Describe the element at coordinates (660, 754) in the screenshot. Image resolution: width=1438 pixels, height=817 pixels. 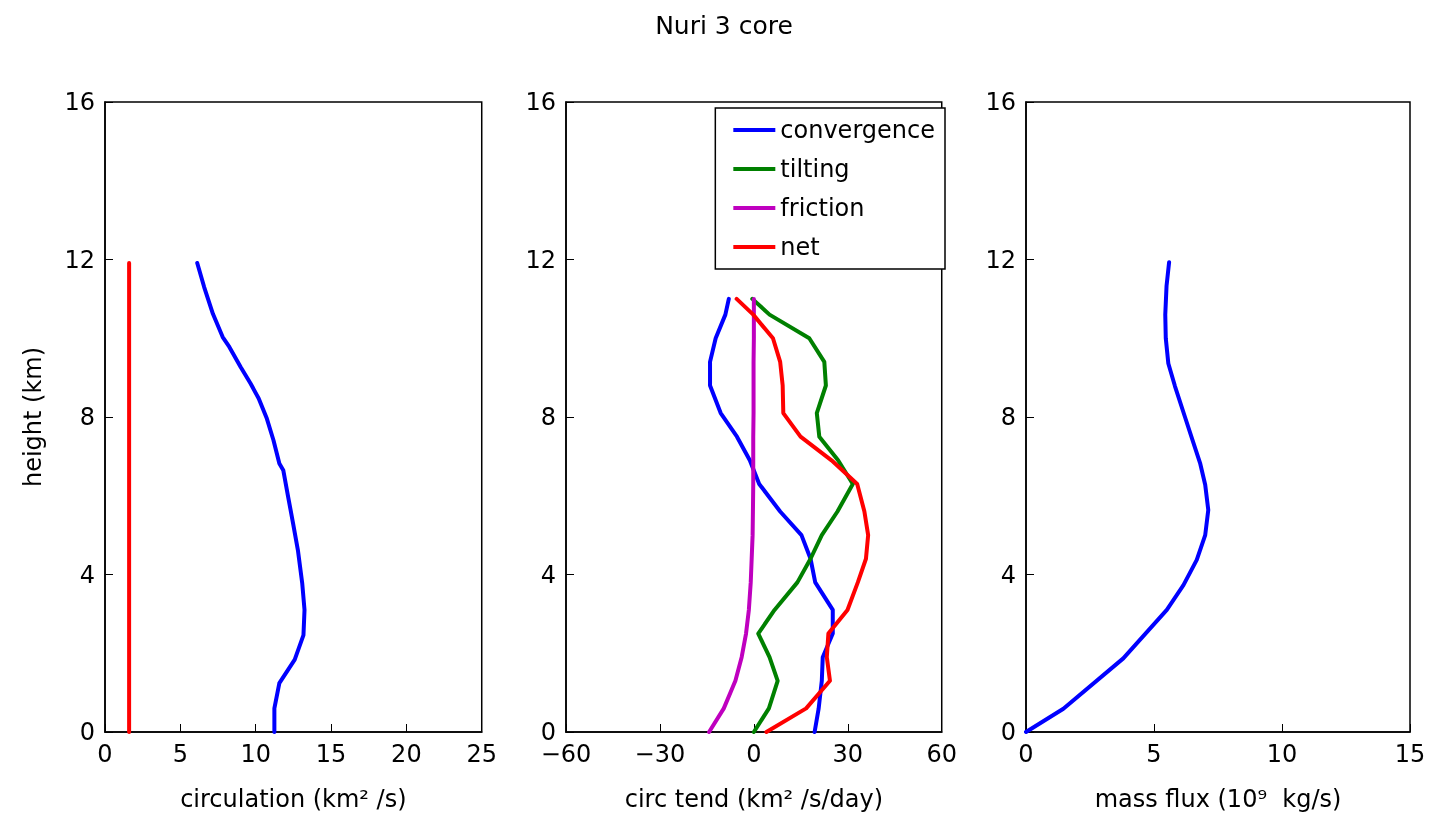
I see `x-tick-label: −30` at that location.